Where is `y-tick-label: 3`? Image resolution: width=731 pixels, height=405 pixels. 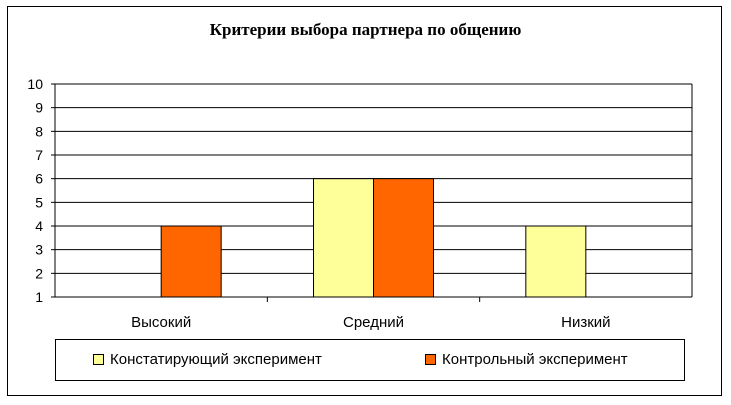
y-tick-label: 3 is located at coordinates (39, 250).